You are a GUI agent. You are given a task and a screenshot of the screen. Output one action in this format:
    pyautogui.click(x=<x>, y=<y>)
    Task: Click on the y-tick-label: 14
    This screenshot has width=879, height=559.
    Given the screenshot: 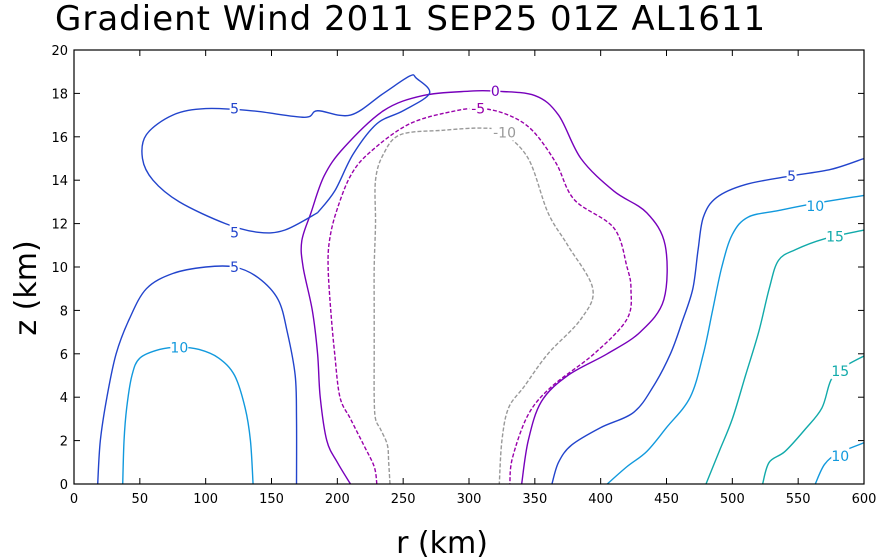 What is the action you would take?
    pyautogui.click(x=59, y=181)
    